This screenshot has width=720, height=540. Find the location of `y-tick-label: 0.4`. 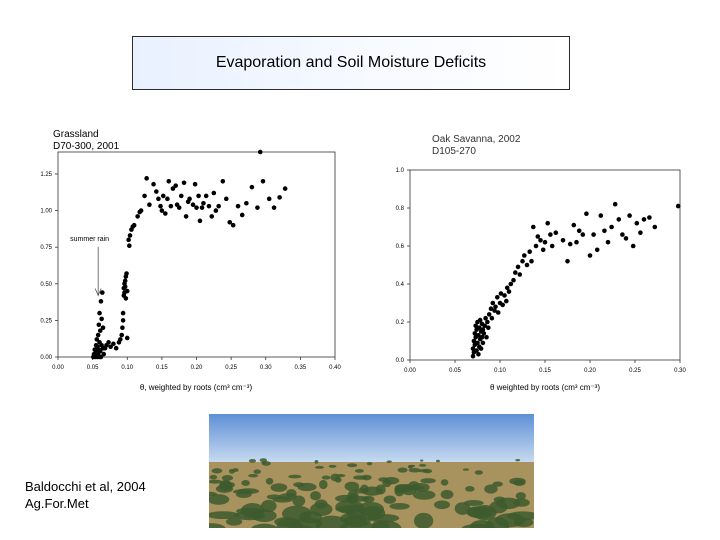

y-tick-label: 0.4 is located at coordinates (400, 285).